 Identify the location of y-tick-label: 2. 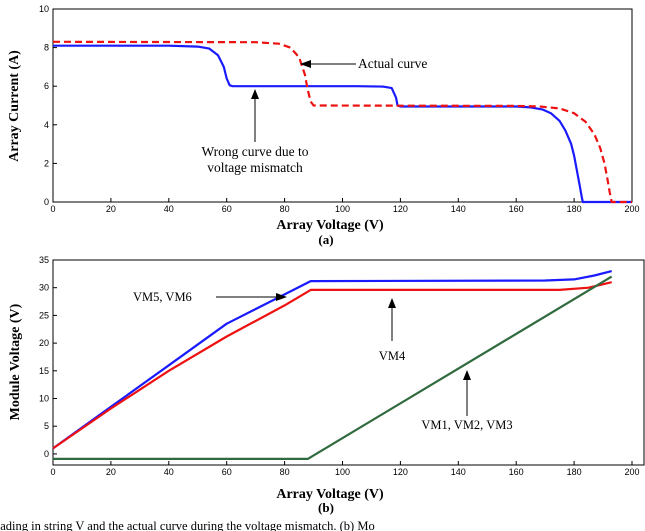
(46, 163).